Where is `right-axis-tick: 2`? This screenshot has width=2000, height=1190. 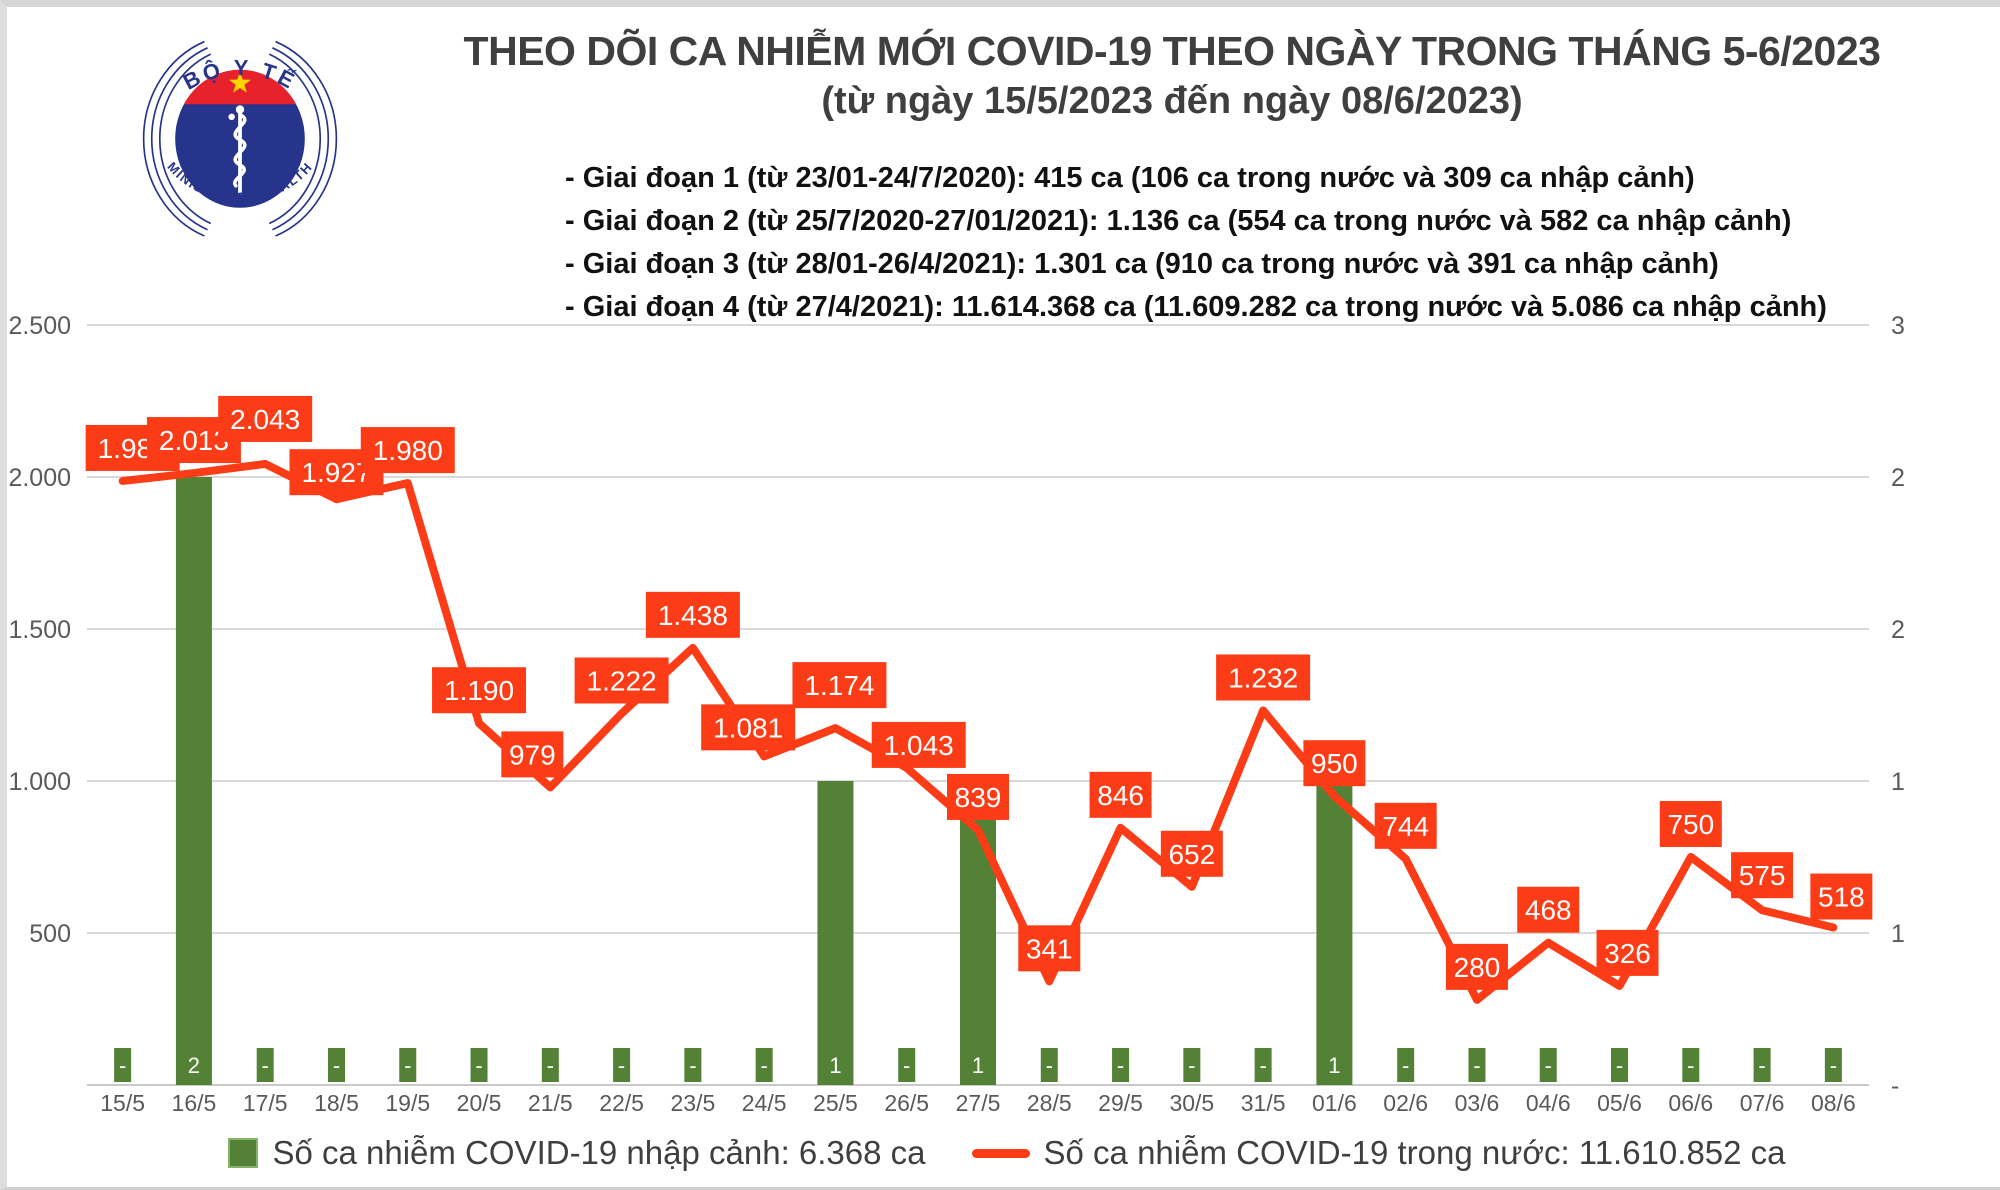 right-axis-tick: 2 is located at coordinates (1898, 478).